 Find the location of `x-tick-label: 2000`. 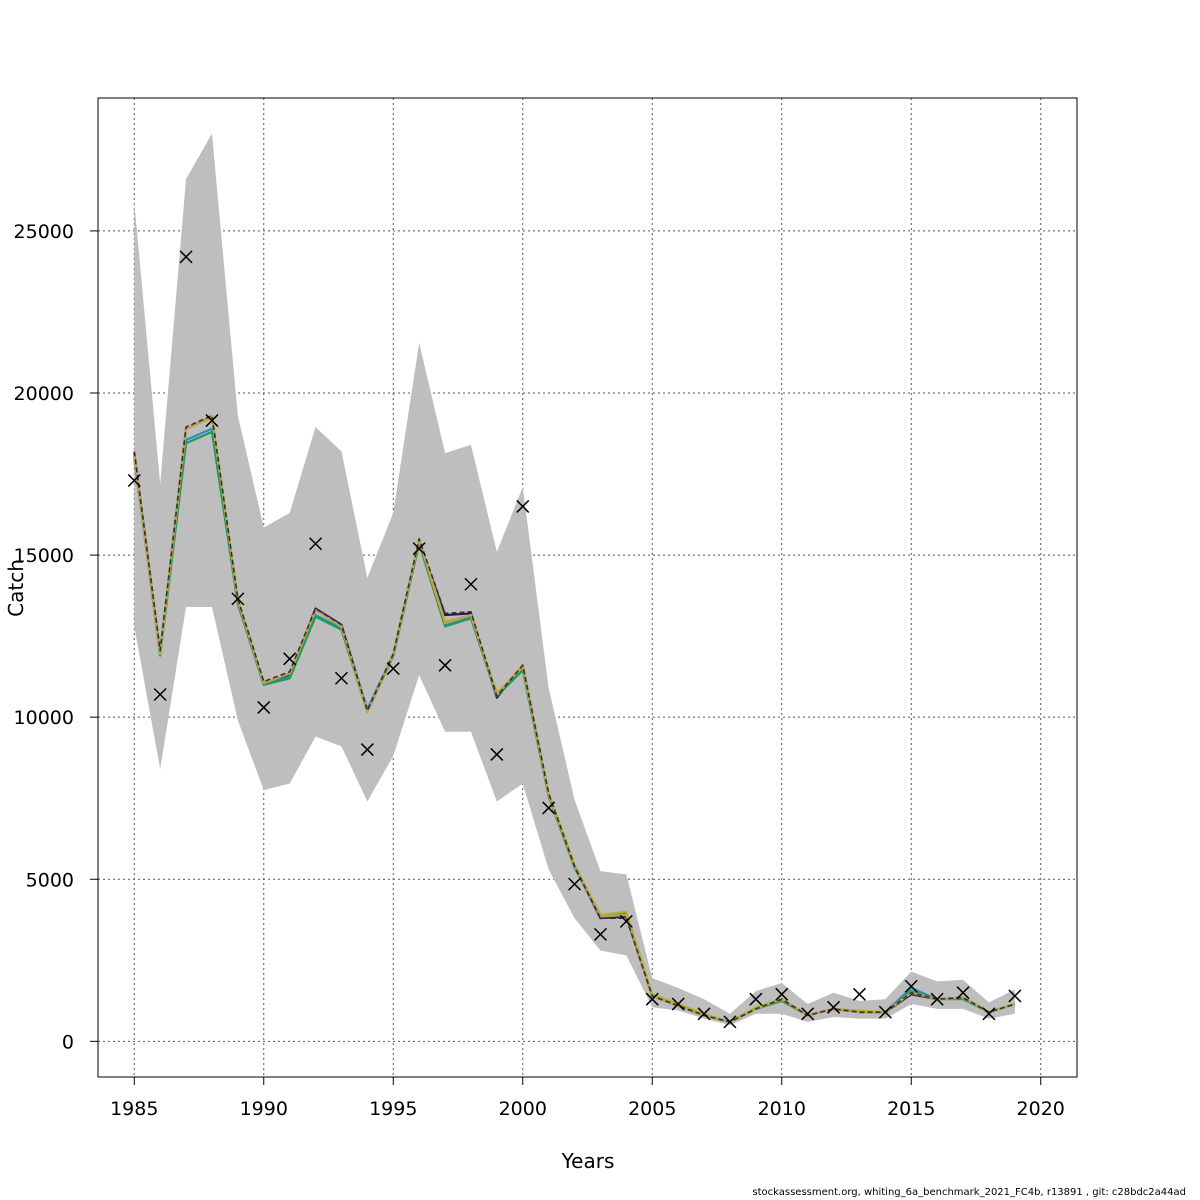

x-tick-label: 2000 is located at coordinates (523, 1109).